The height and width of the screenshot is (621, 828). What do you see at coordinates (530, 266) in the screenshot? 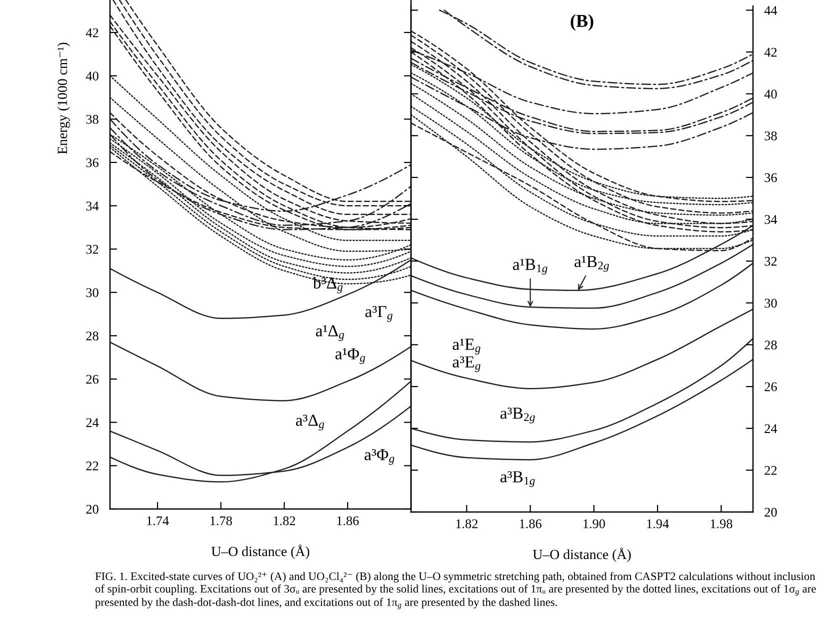
I see `annotation: a¹B$_{1g}$` at bounding box center [530, 266].